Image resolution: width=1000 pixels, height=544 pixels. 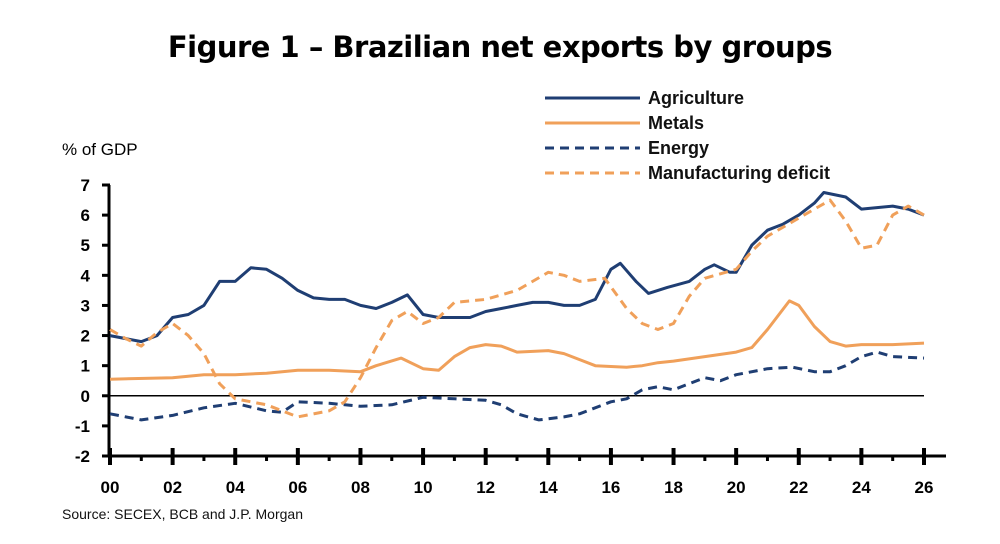 I want to click on series-line-metals, so click(x=517, y=340).